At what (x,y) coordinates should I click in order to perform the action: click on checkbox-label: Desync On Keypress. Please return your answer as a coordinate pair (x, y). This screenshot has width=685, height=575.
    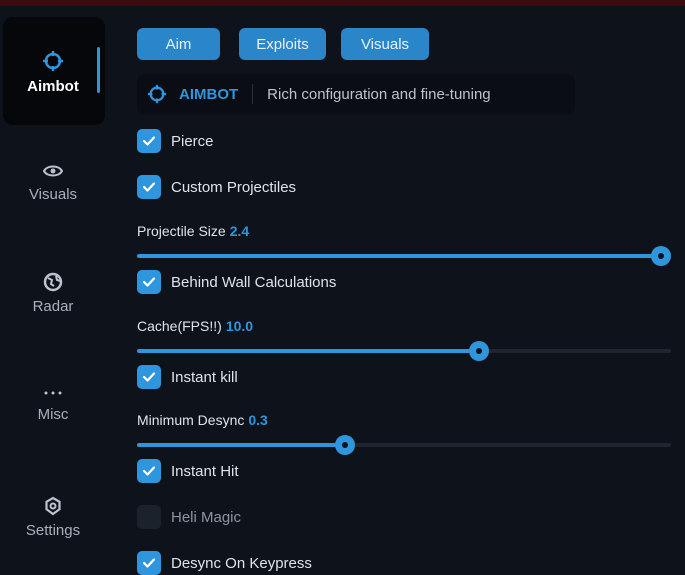
    Looking at the image, I should click on (241, 563).